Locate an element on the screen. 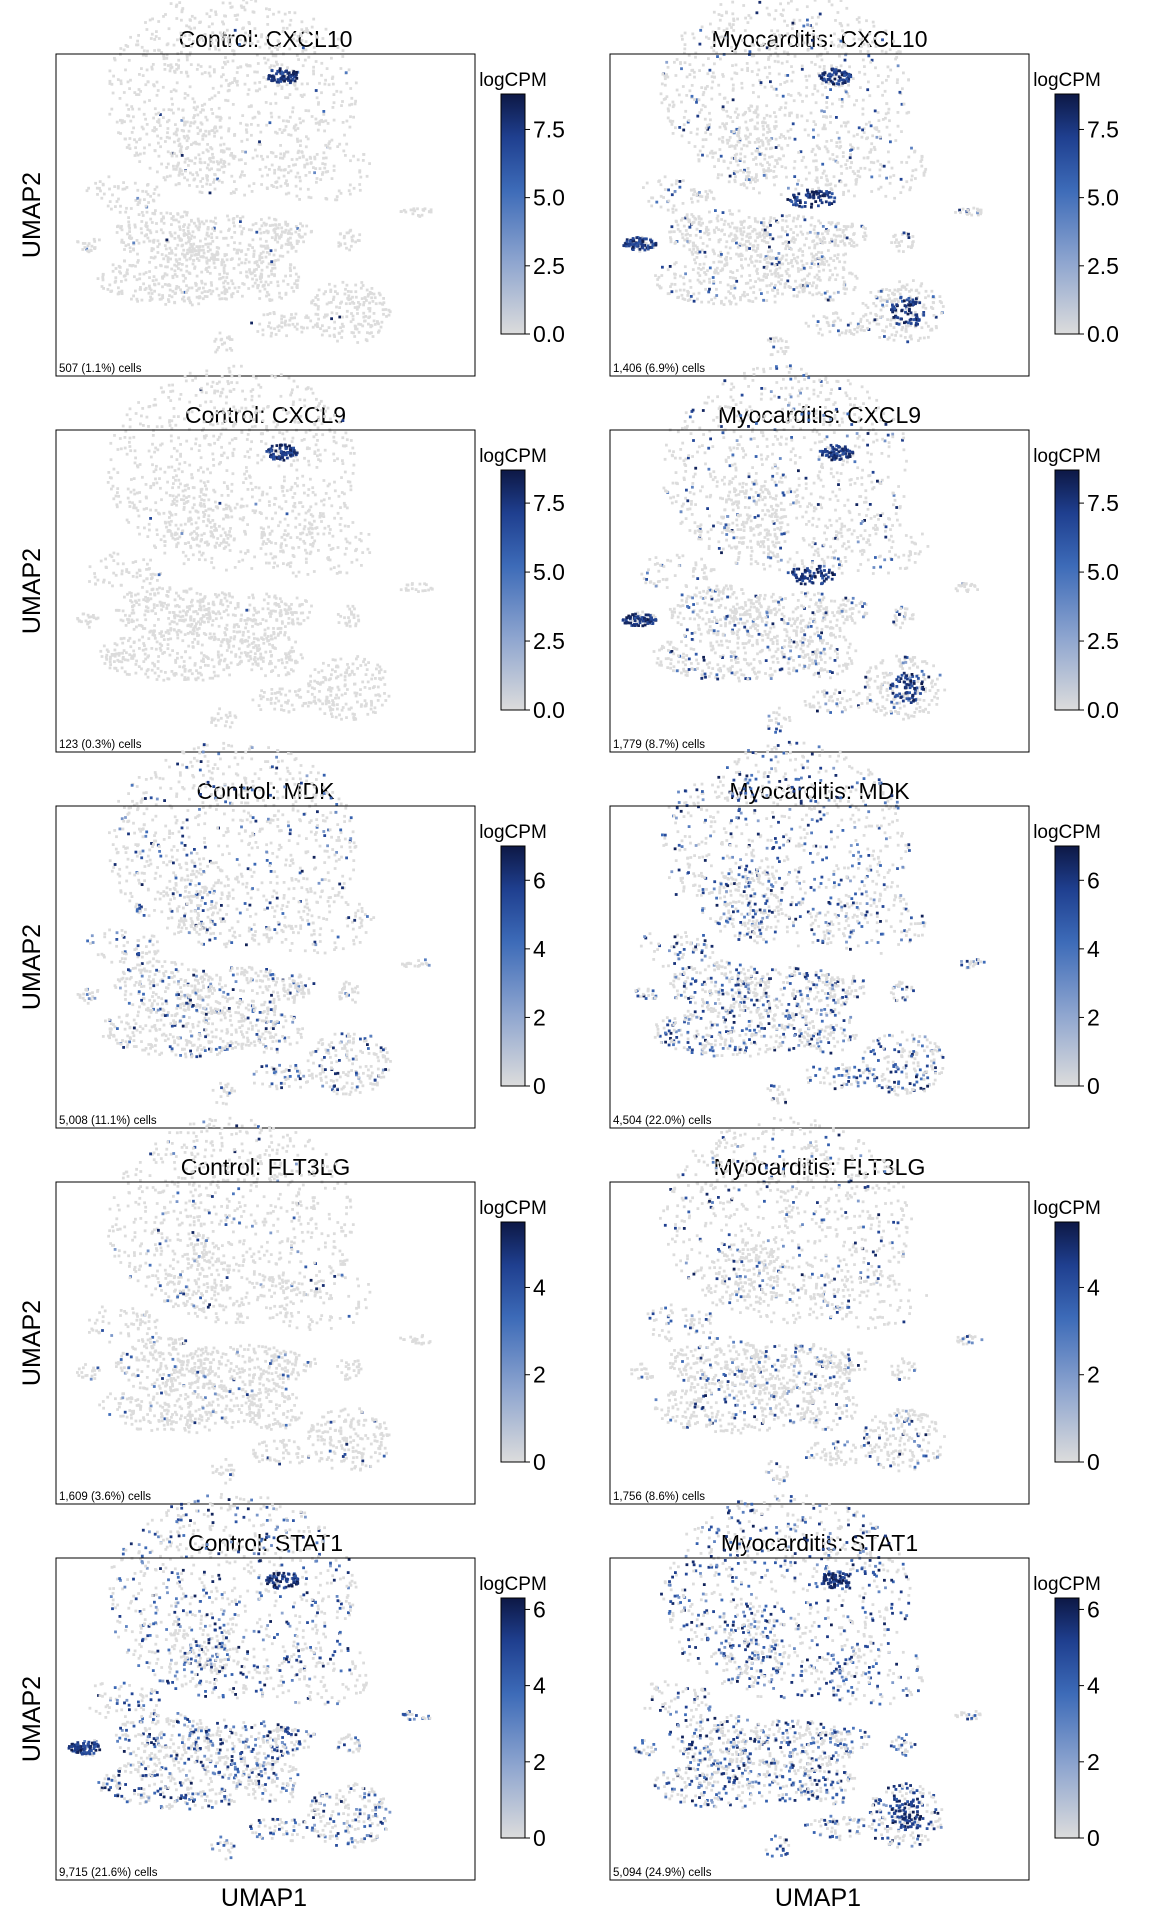 This screenshot has width=1152, height=1920. y-axis-label: UMAP2 is located at coordinates (32, 215).